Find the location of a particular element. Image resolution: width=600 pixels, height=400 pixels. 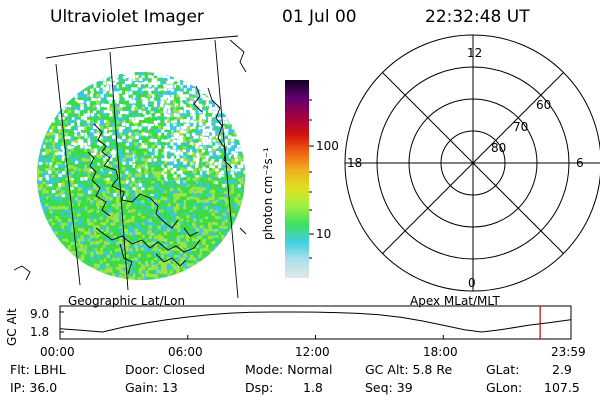

mlt-label-6: 6 is located at coordinates (580, 163).